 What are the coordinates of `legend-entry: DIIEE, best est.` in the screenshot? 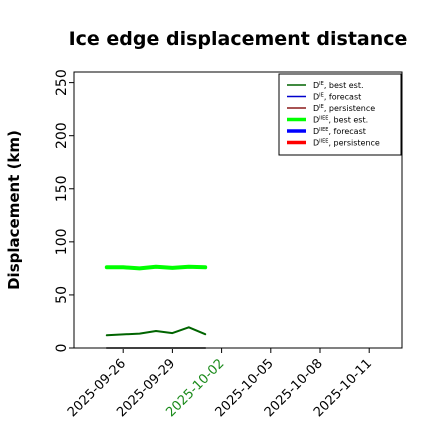 It's located at (340, 120).